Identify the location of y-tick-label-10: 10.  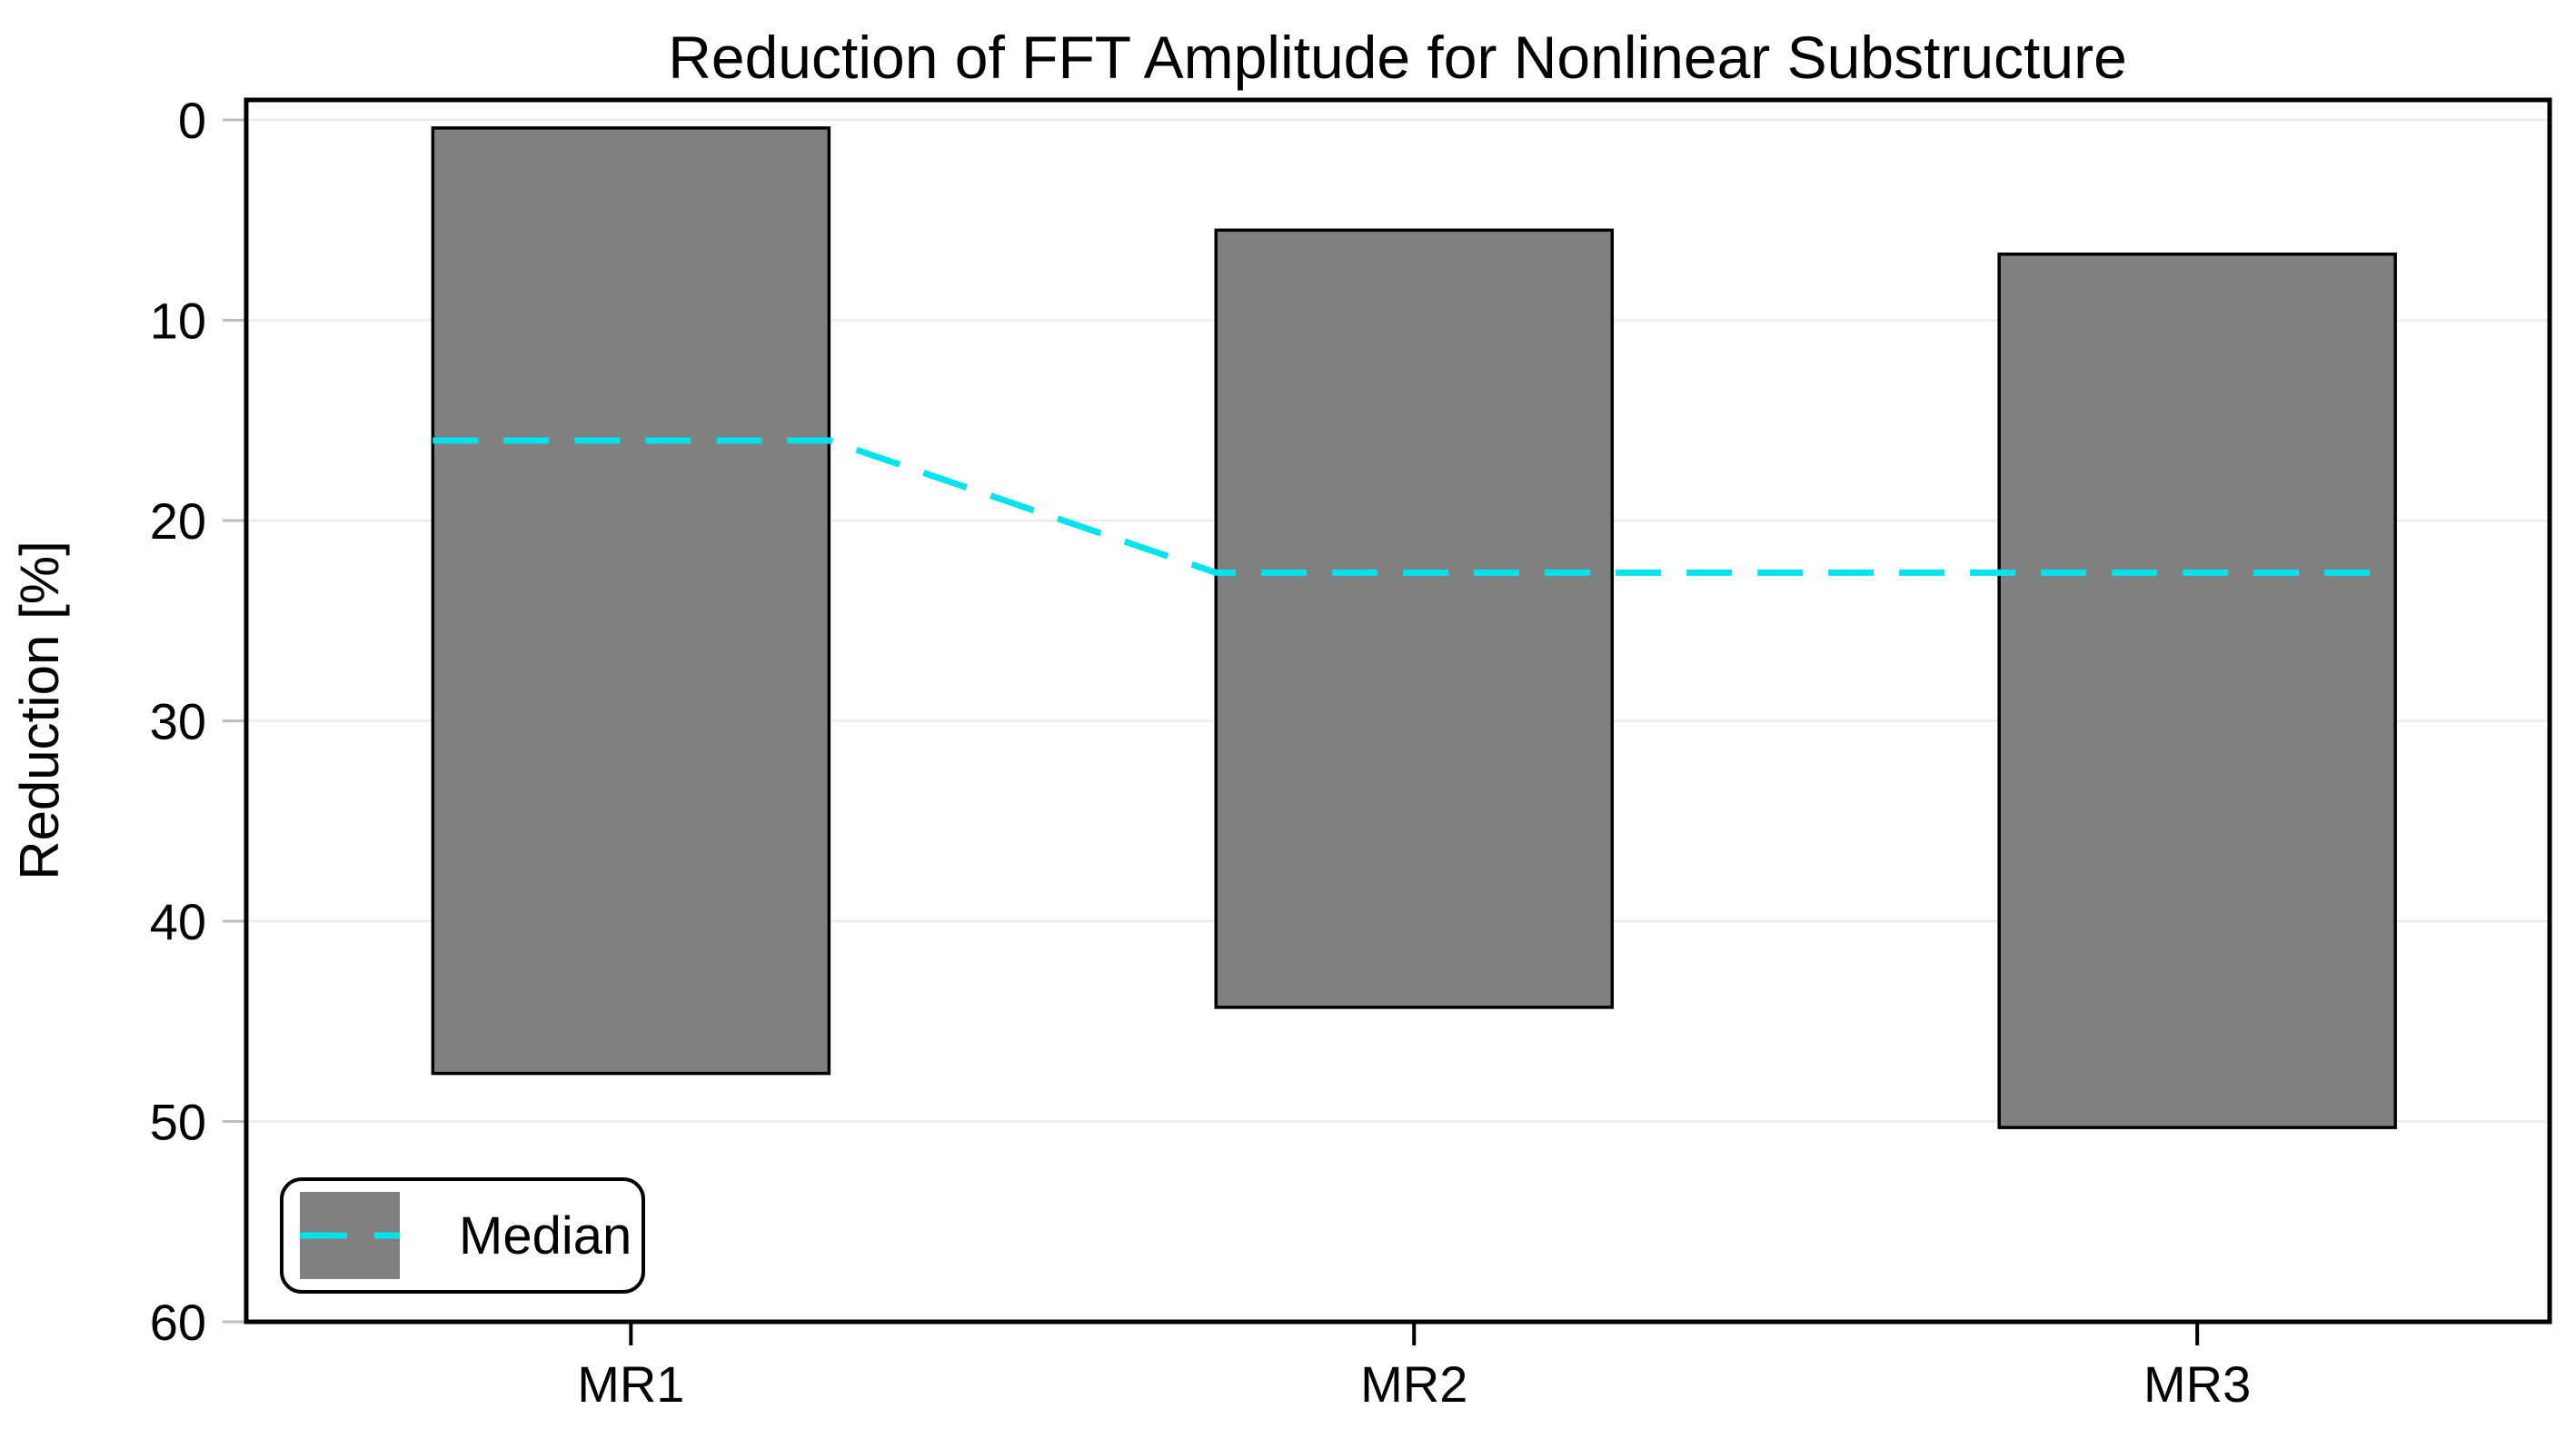
(178, 322).